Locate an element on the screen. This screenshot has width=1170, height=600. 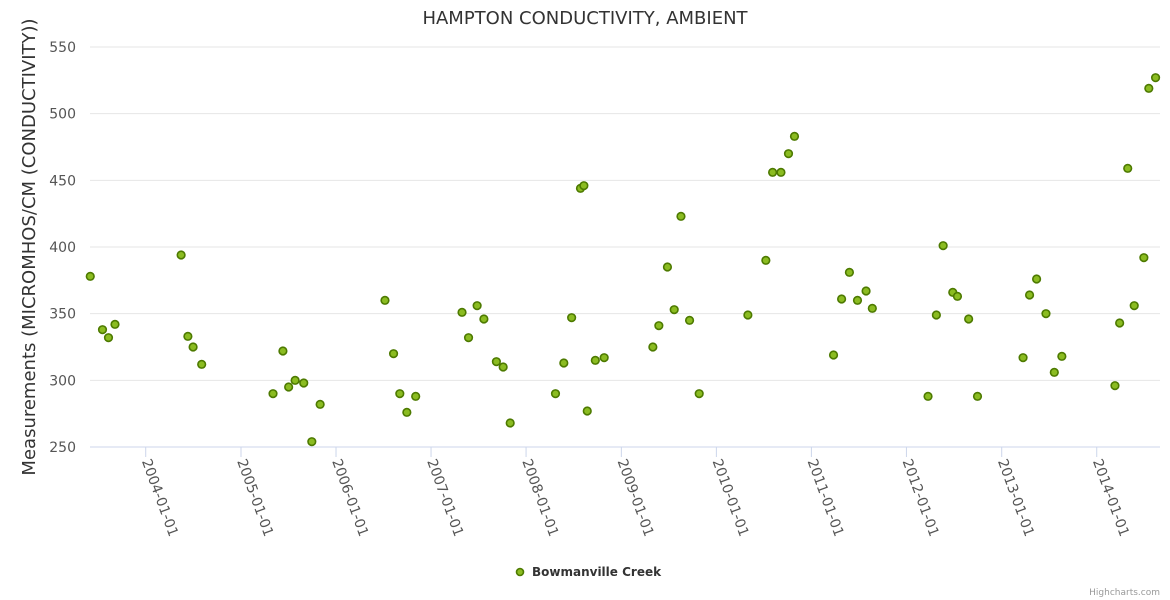
y-tick-label: 400 is located at coordinates (62, 248).